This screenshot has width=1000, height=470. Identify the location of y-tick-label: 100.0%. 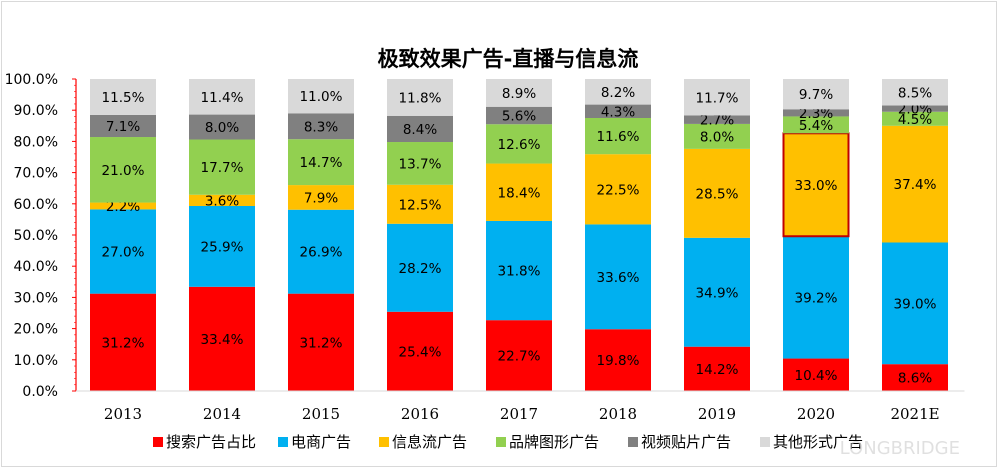
(31, 80).